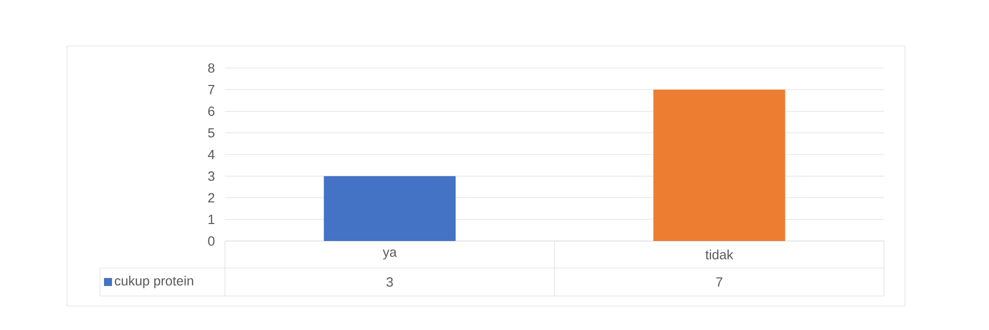 This screenshot has width=989, height=330. Describe the element at coordinates (211, 219) in the screenshot. I see `y-tick-label: 1` at that location.